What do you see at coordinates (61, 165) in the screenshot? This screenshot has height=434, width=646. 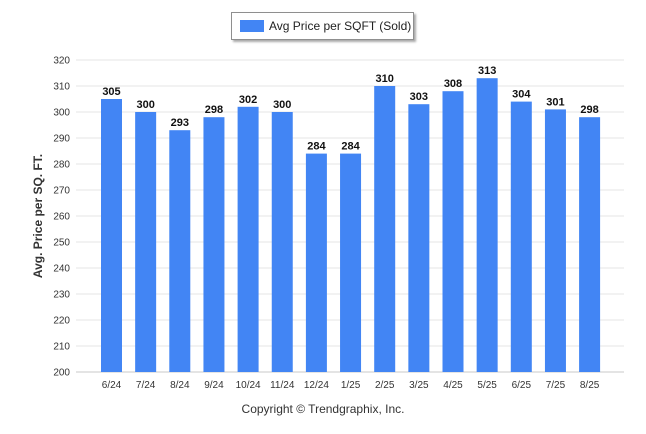 I see `y-tick-label: 280` at bounding box center [61, 165].